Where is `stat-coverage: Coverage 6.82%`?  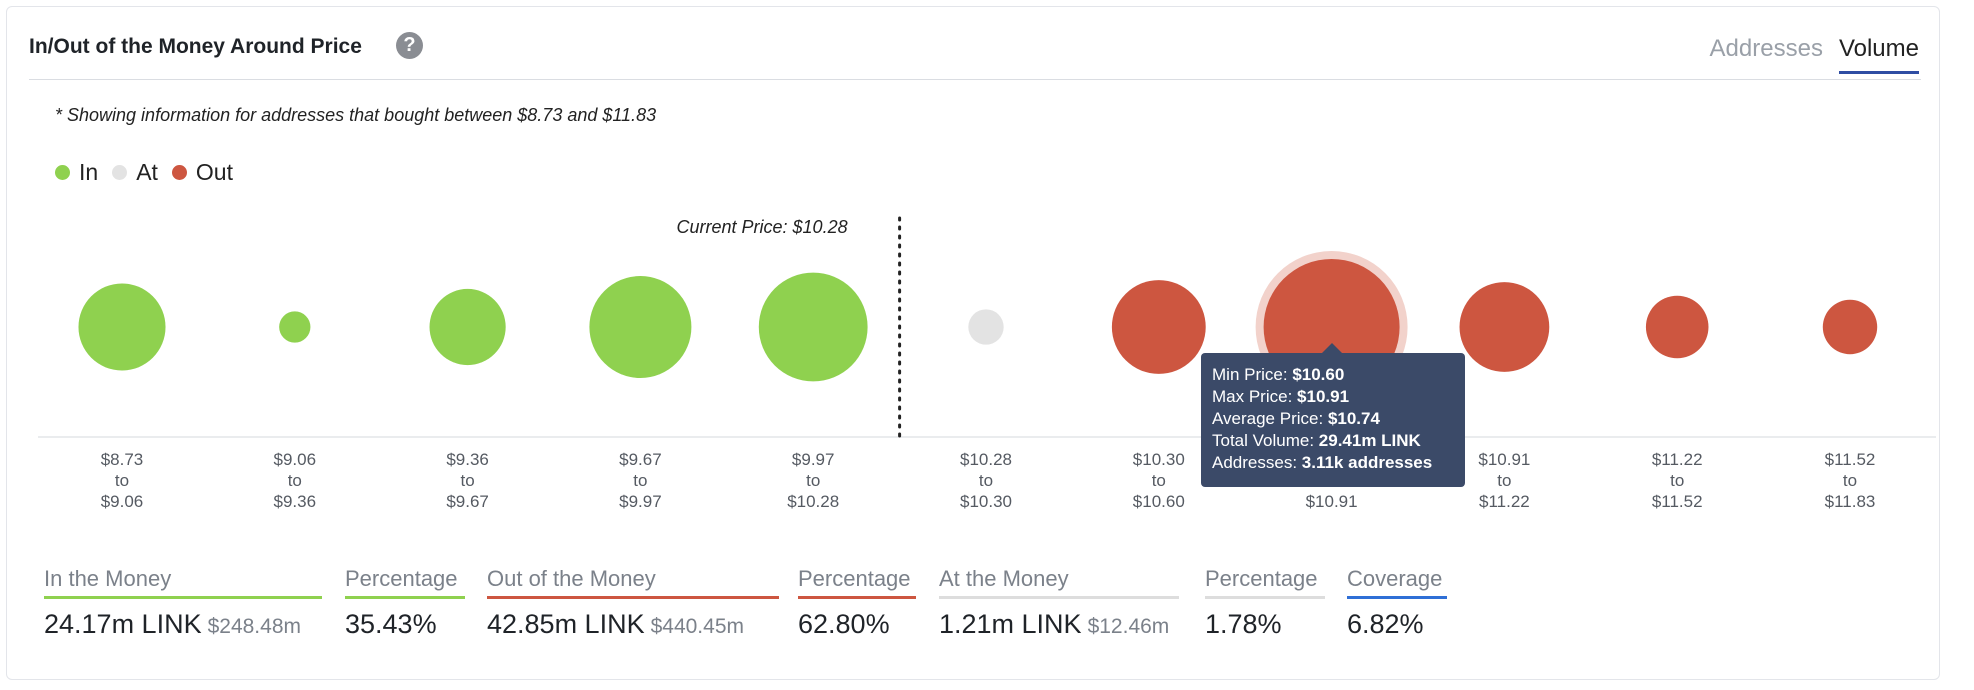
stat-coverage: Coverage 6.82% is located at coordinates (1397, 603).